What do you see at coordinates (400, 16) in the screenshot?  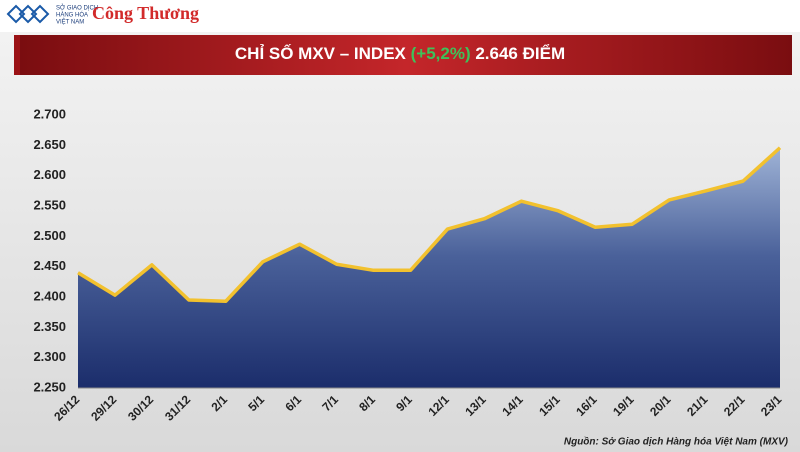 I see `logo-bar` at bounding box center [400, 16].